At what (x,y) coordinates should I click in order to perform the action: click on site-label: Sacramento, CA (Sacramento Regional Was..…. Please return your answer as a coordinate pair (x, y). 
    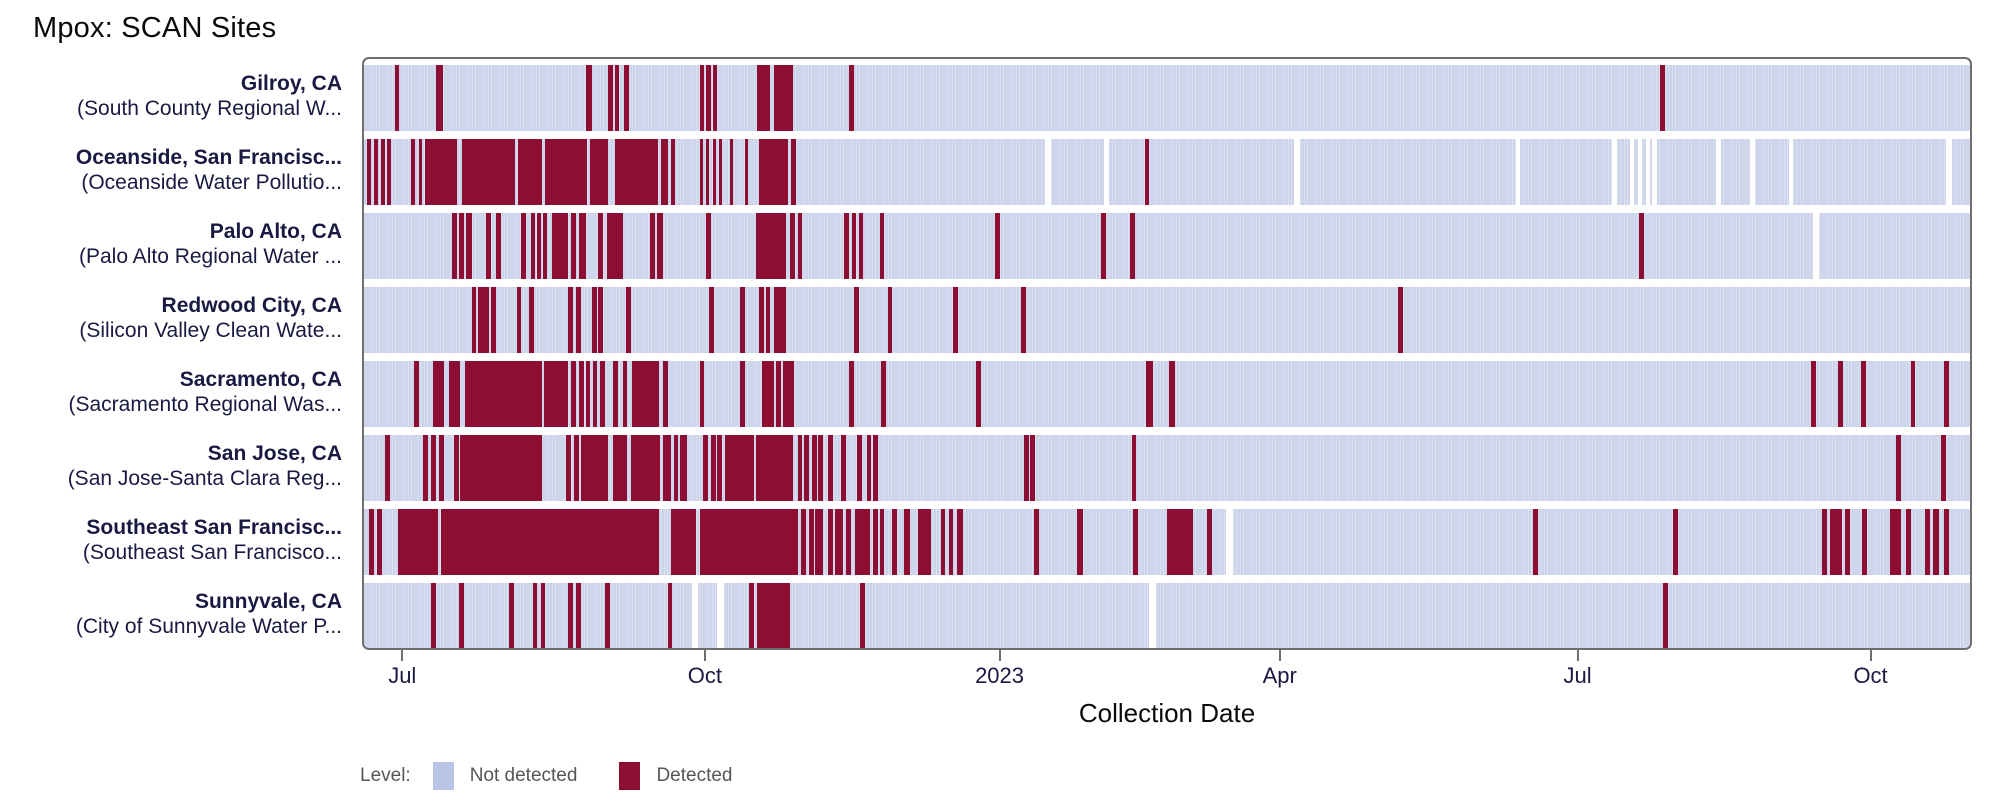
    Looking at the image, I should click on (171, 392).